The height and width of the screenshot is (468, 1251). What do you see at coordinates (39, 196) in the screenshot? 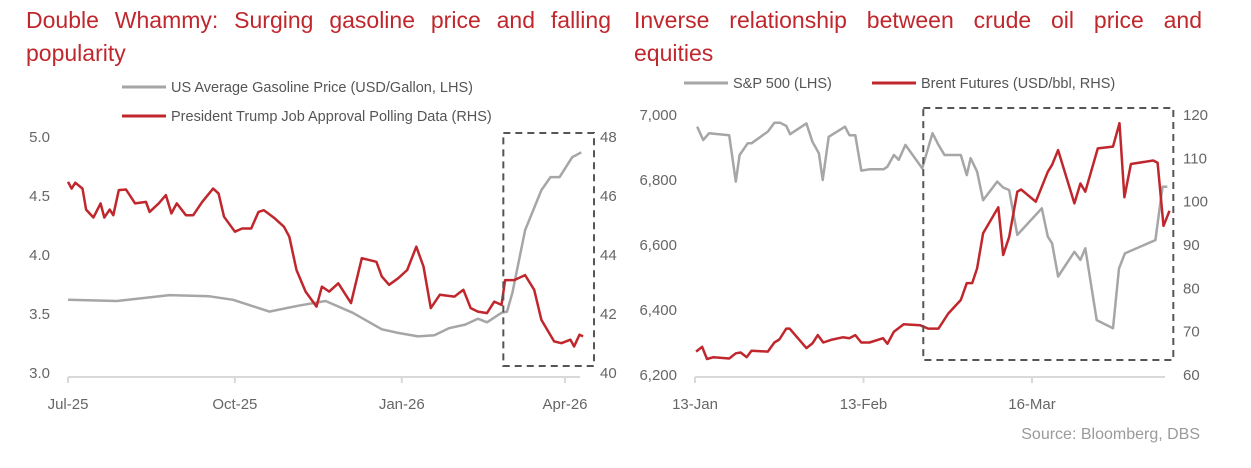
I see `y-left-tick-label: 4.5` at bounding box center [39, 196].